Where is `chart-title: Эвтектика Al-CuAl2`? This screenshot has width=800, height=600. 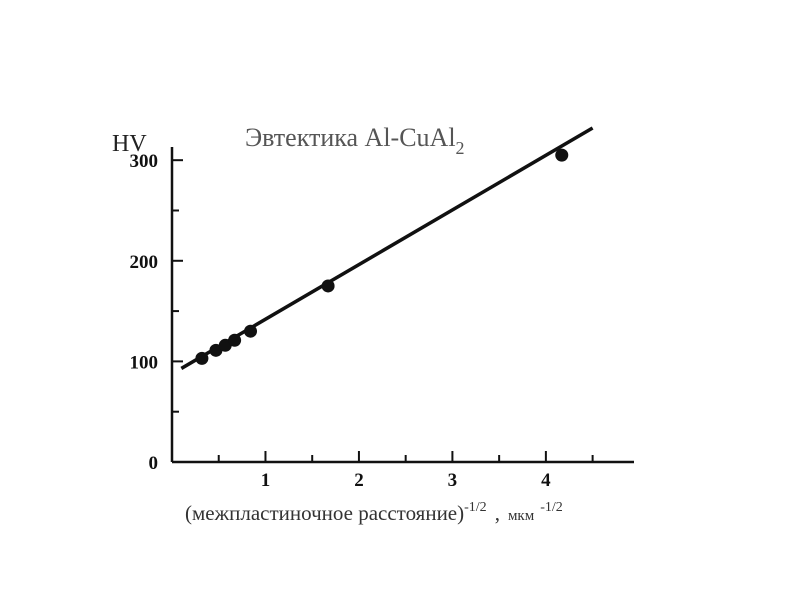
chart-title: Эвтектика Al-CuAl2 is located at coordinates (355, 140).